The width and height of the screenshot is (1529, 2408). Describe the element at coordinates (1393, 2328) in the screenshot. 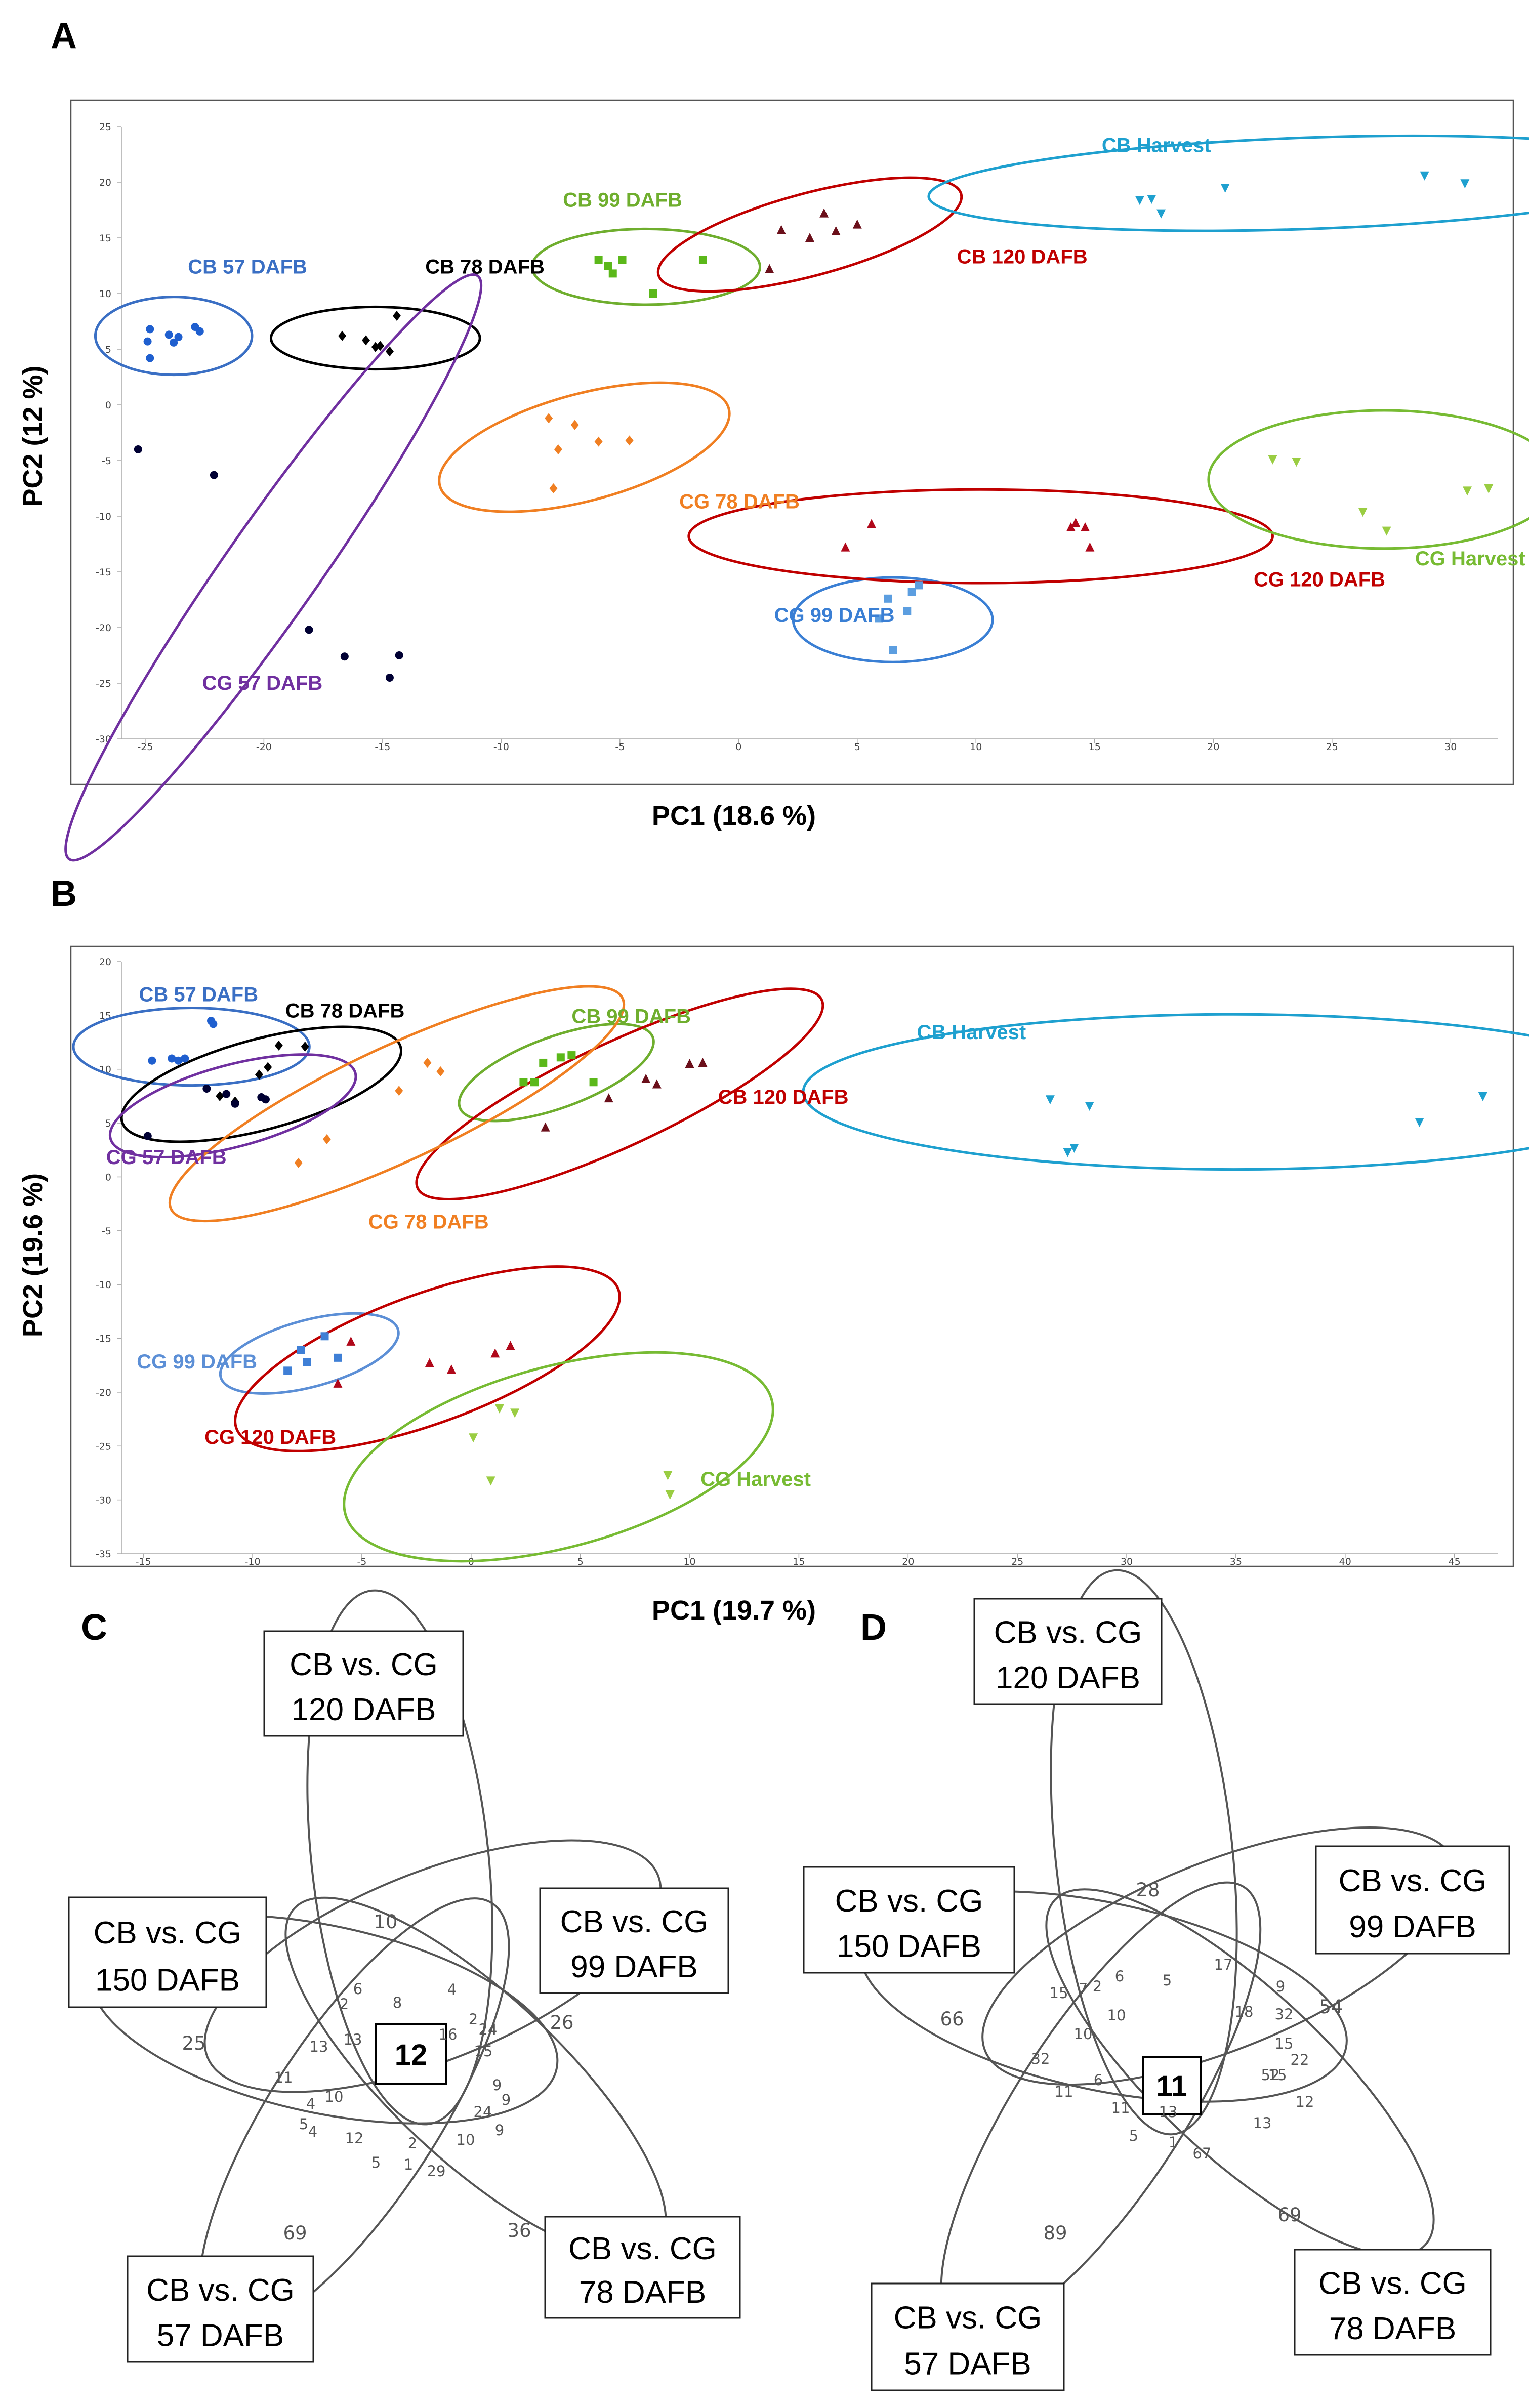

I see `venn-d-set-label-line2: 78 DAFB` at that location.